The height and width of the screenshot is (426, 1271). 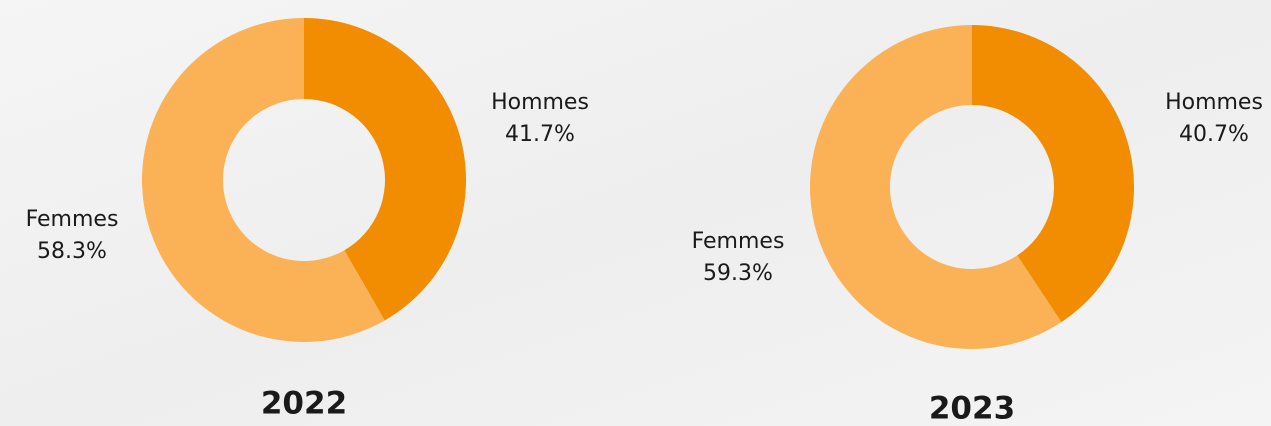 What do you see at coordinates (738, 273) in the screenshot?
I see `slice-value-label: 59.3%` at bounding box center [738, 273].